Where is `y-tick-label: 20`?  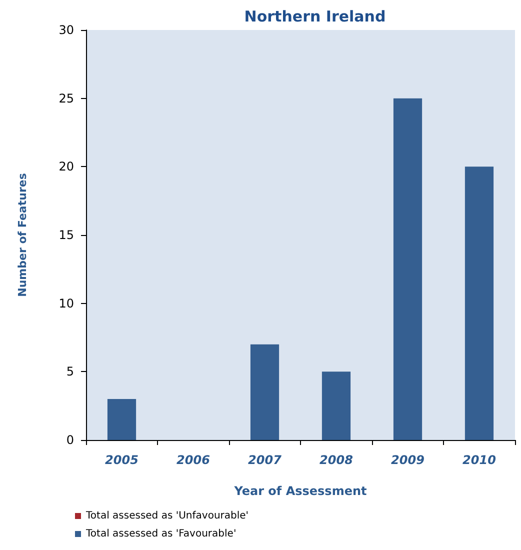
y-tick-label: 20 is located at coordinates (66, 167).